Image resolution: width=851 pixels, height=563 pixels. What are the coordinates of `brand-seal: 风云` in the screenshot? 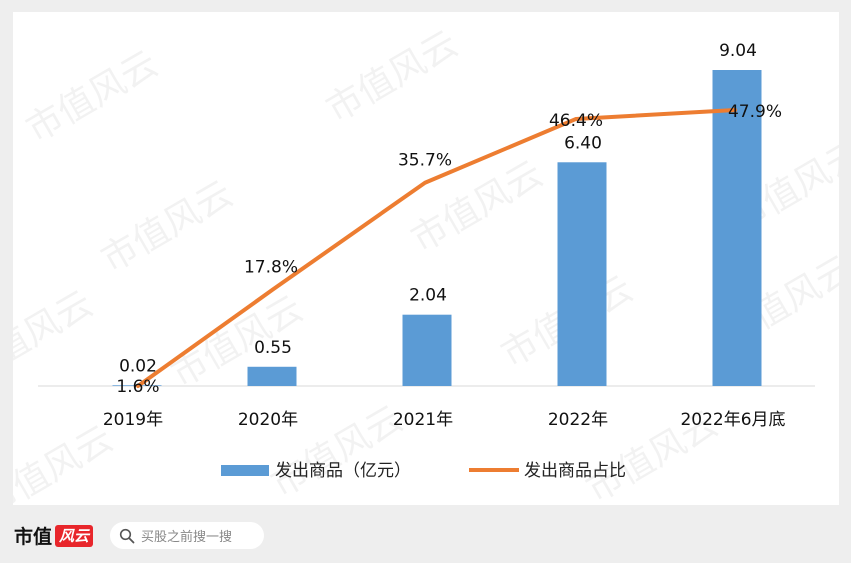 It's located at (74, 535).